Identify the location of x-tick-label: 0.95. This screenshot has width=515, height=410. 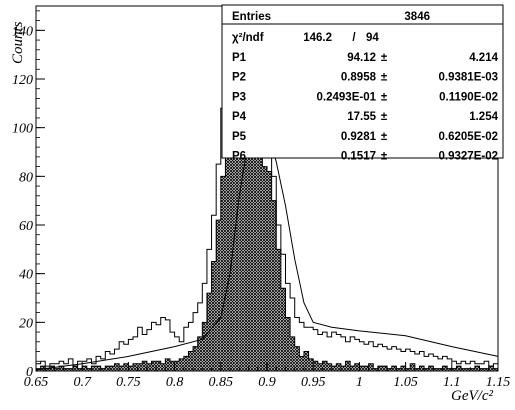
(313, 382).